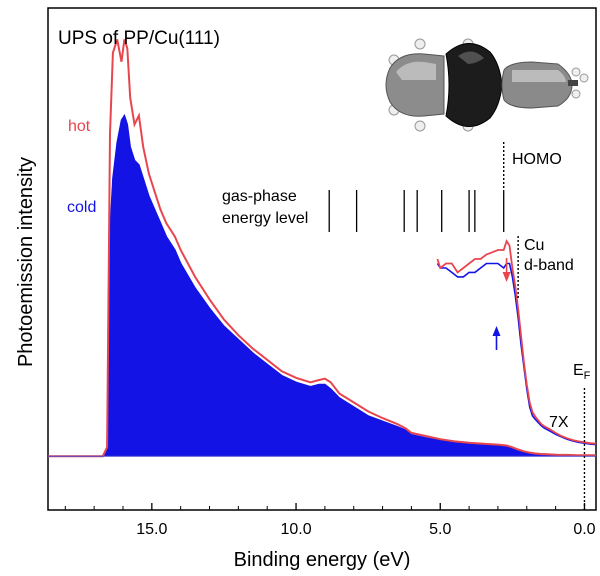  Describe the element at coordinates (559, 422) in the screenshot. I see `magnification-label: 7X` at that location.